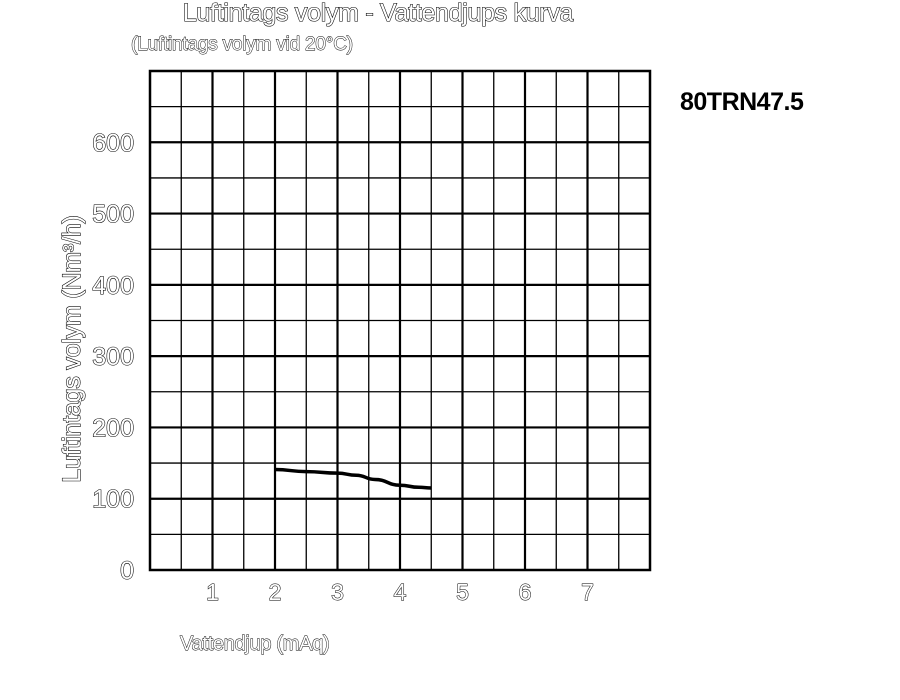 The height and width of the screenshot is (700, 900). I want to click on x-tick-label: 4, so click(400, 592).